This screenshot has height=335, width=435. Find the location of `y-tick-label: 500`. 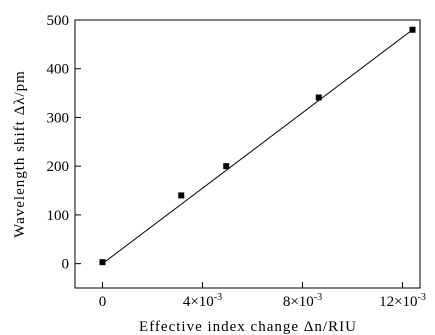

y-tick-label: 500 is located at coordinates (58, 21).